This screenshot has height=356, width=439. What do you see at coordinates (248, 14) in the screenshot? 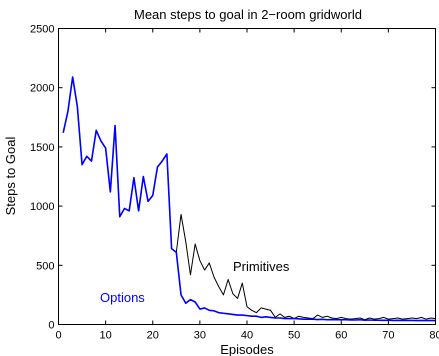
I see `chart-title: Mean steps to goal in 2−room gridworld` at bounding box center [248, 14].